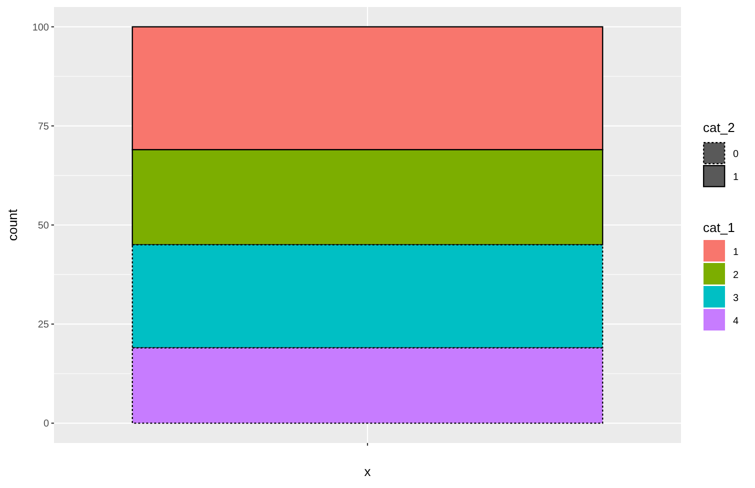 Image resolution: width=755 pixels, height=488 pixels. What do you see at coordinates (719, 127) in the screenshot?
I see `text: cat_2` at bounding box center [719, 127].